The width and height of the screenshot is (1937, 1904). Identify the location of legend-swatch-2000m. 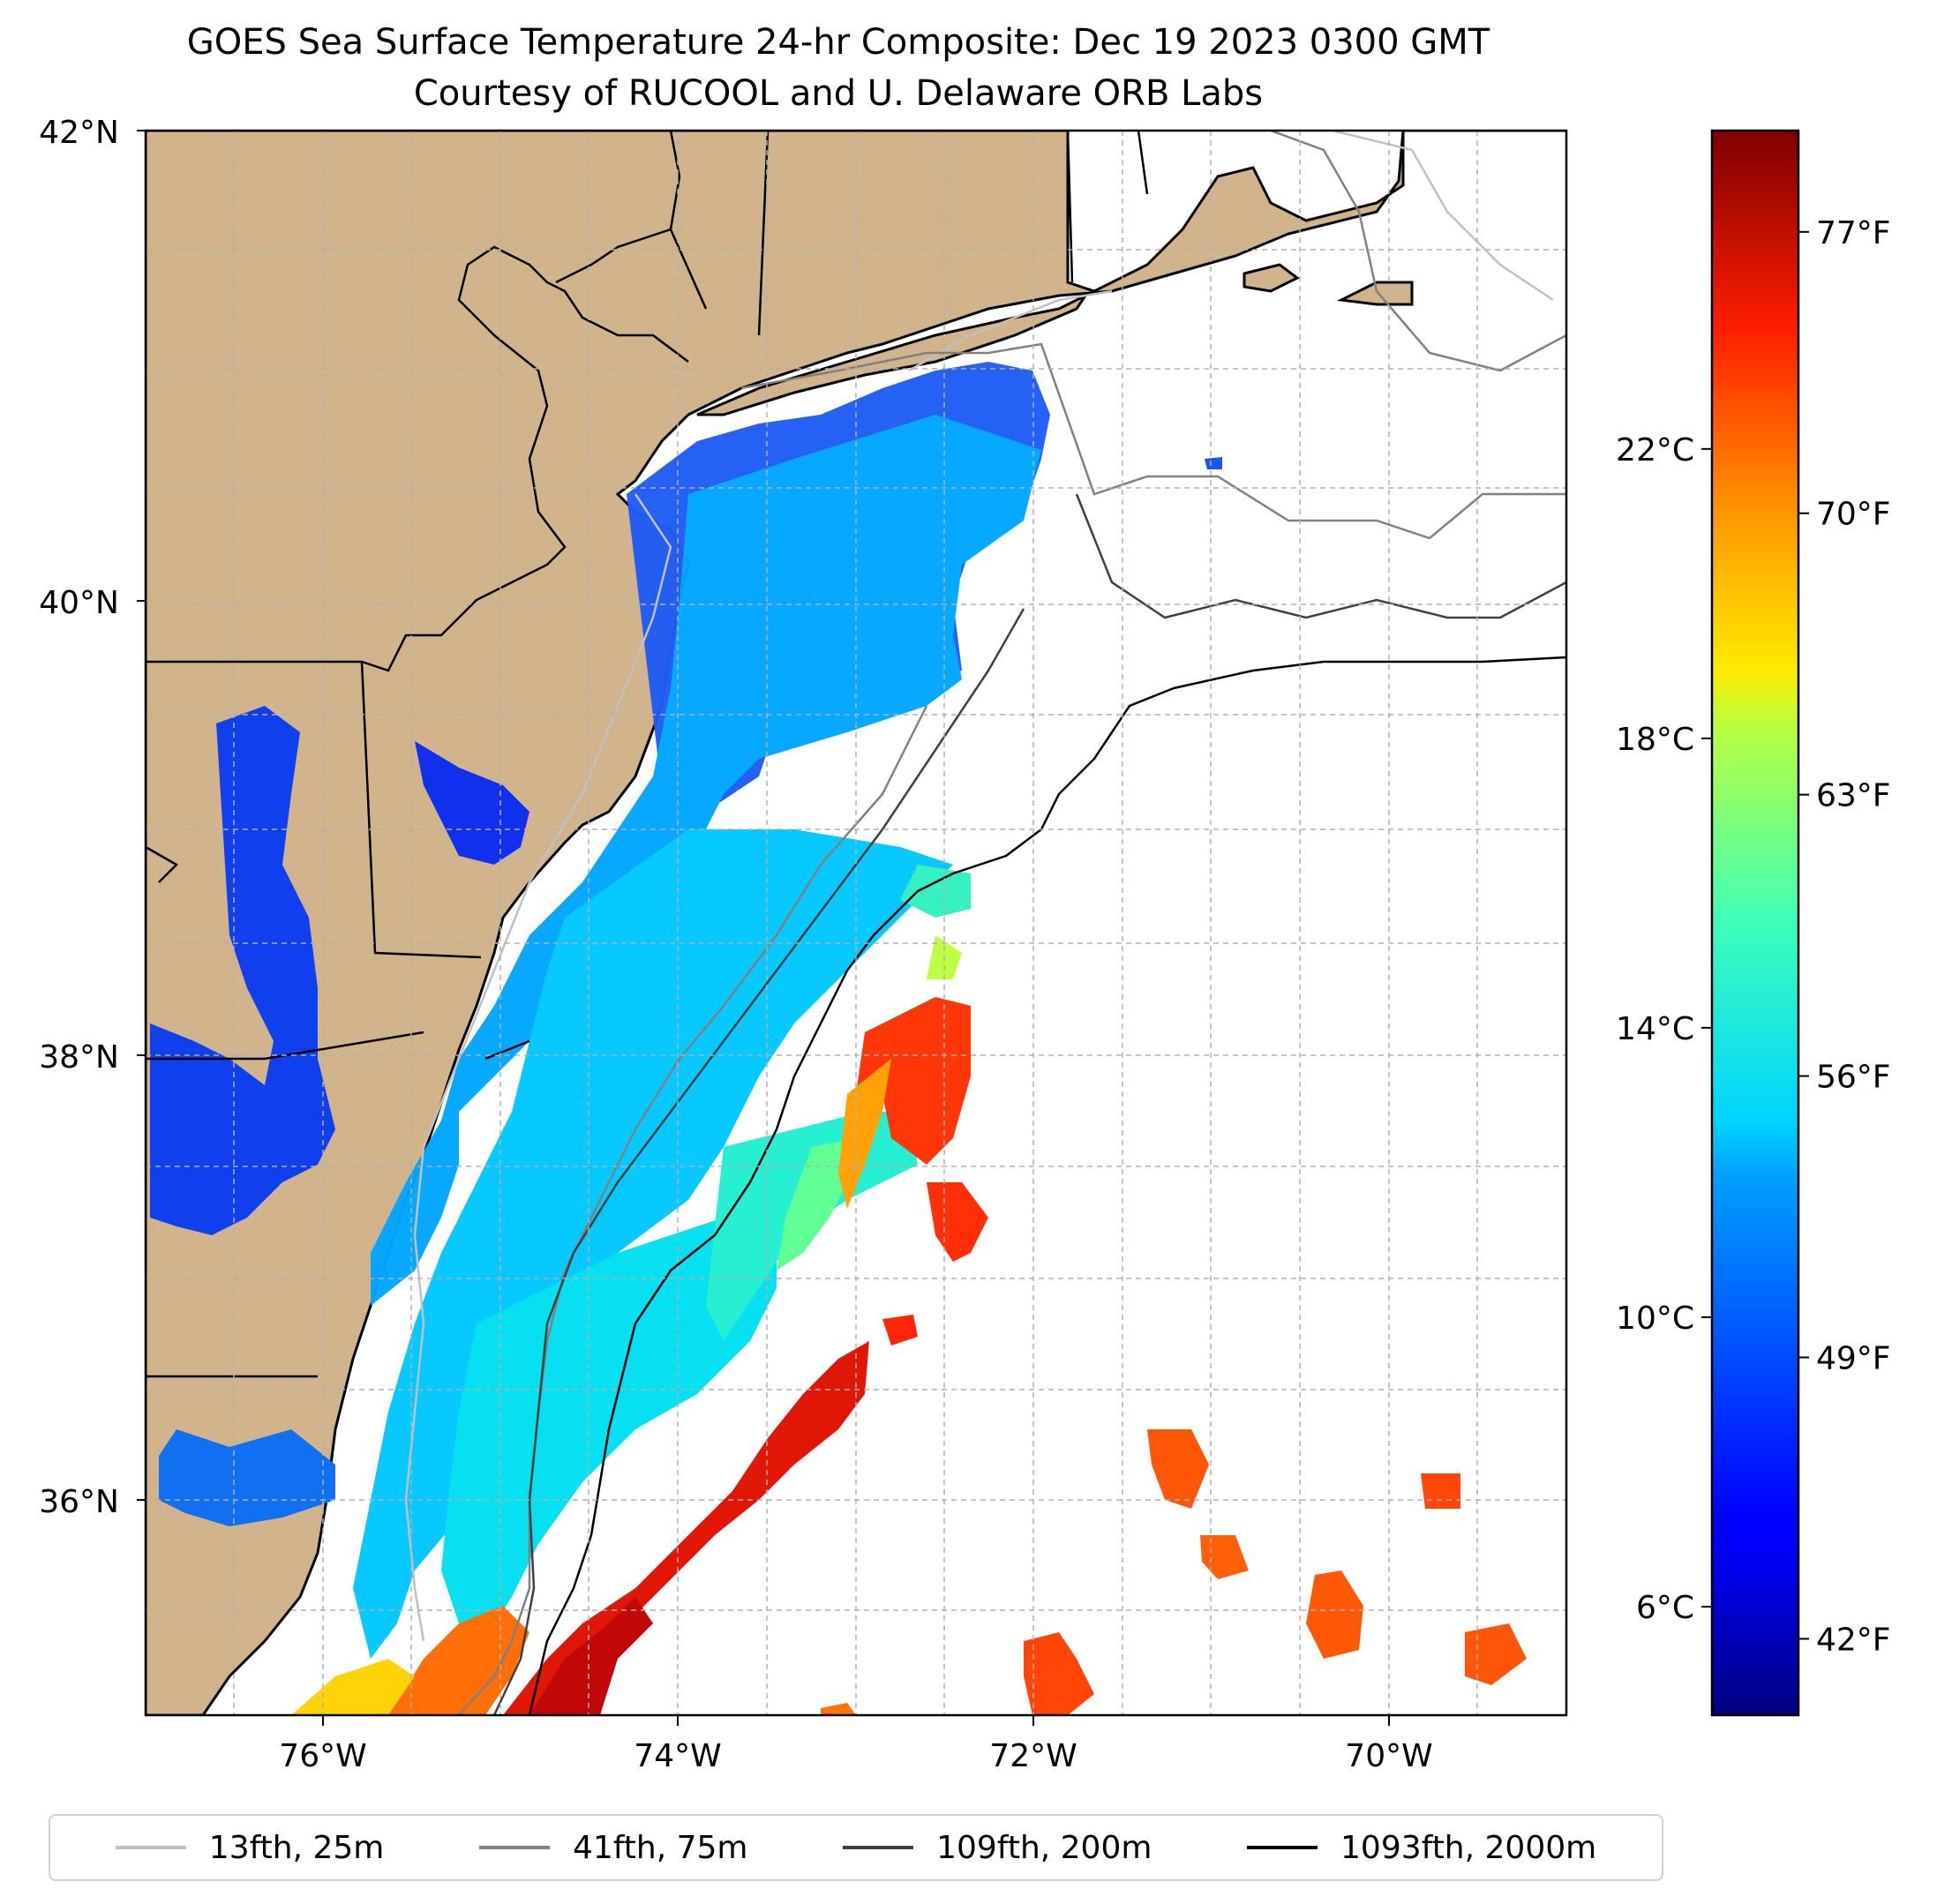
(1283, 1847).